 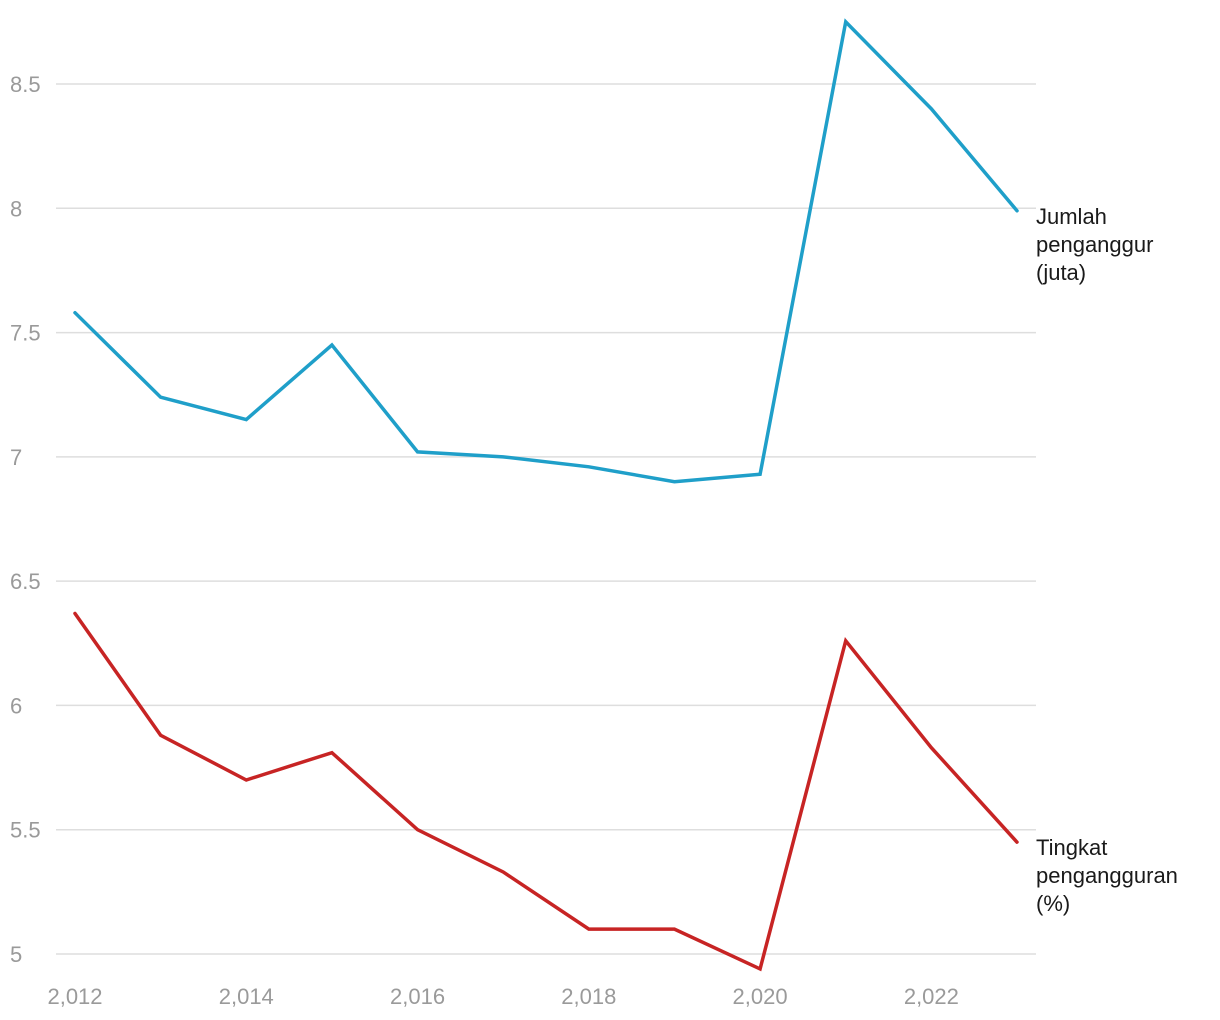 I want to click on series-label: Tingkat pengangguran (%), so click(x=1107, y=875).